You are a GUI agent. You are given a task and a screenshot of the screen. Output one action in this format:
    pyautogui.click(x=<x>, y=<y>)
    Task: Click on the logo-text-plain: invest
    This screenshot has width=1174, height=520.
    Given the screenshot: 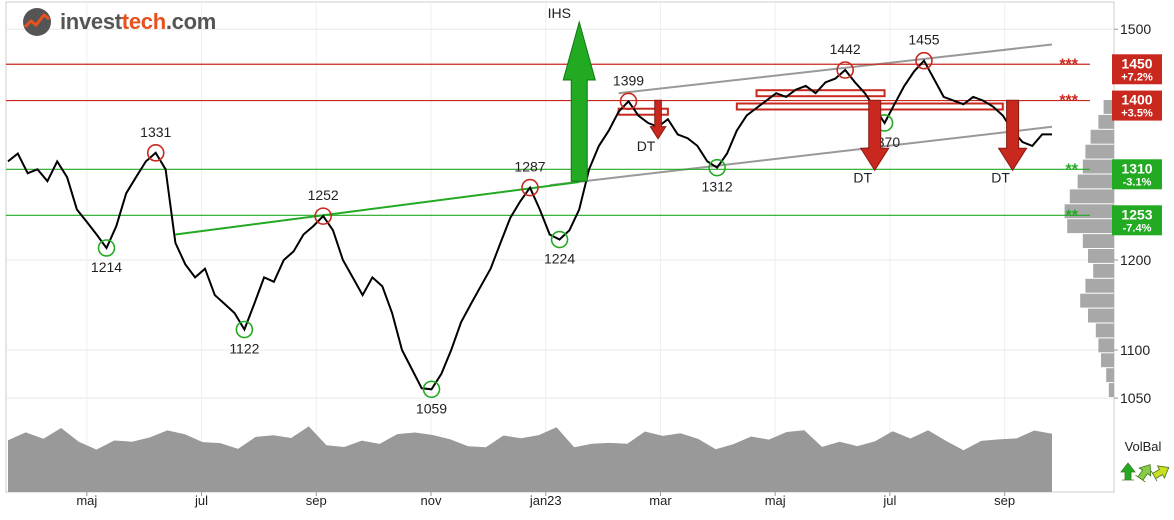 What is the action you would take?
    pyautogui.click(x=91, y=21)
    